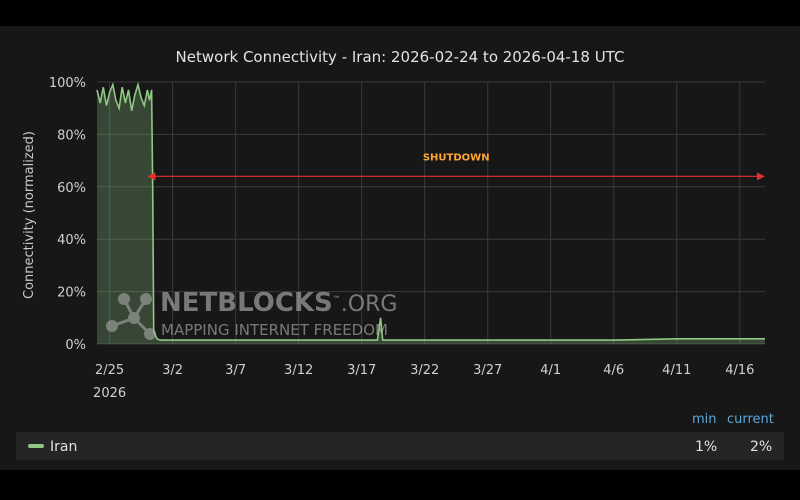 Image resolution: width=800 pixels, height=500 pixels. What do you see at coordinates (109, 393) in the screenshot?
I see `x-tick-year-label: 2026` at bounding box center [109, 393].